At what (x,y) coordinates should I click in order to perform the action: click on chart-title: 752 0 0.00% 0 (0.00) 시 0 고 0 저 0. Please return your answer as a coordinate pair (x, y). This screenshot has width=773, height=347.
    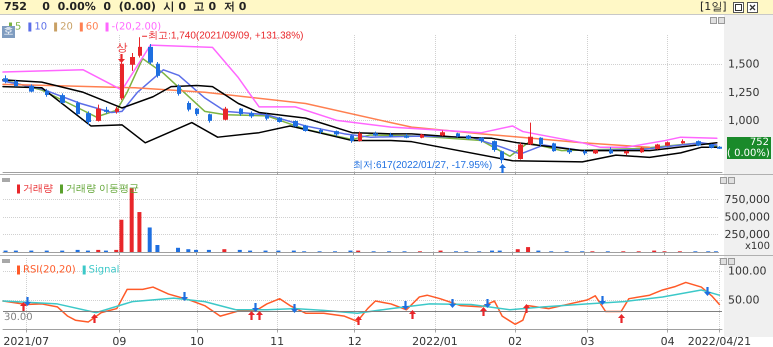
    Looking at the image, I should click on (125, 7).